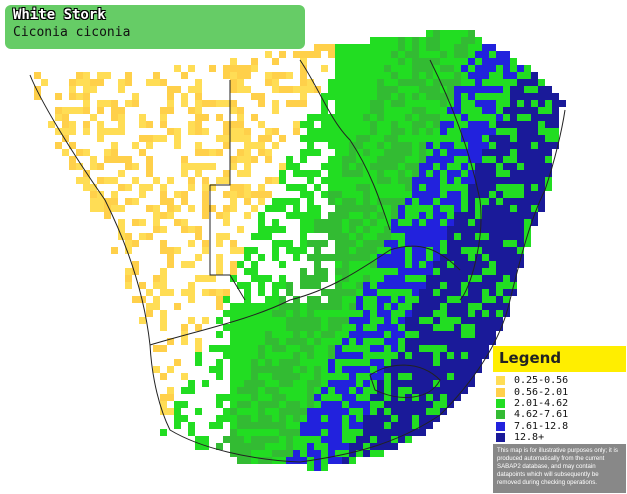 The width and height of the screenshot is (627, 494). I want to click on legend-label: 0.56-2.01, so click(541, 392).